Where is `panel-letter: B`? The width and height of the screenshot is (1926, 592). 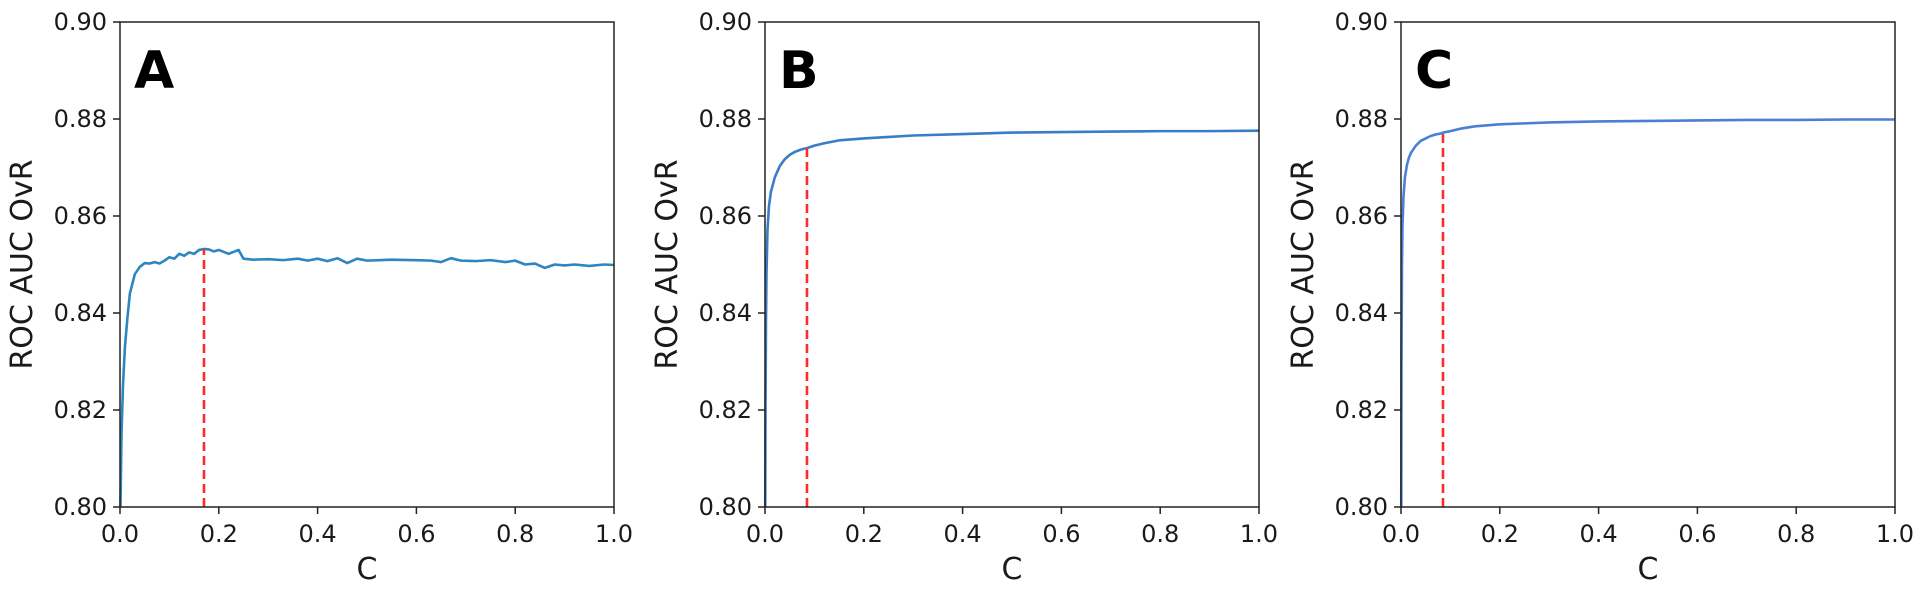 panel-letter: B is located at coordinates (799, 71).